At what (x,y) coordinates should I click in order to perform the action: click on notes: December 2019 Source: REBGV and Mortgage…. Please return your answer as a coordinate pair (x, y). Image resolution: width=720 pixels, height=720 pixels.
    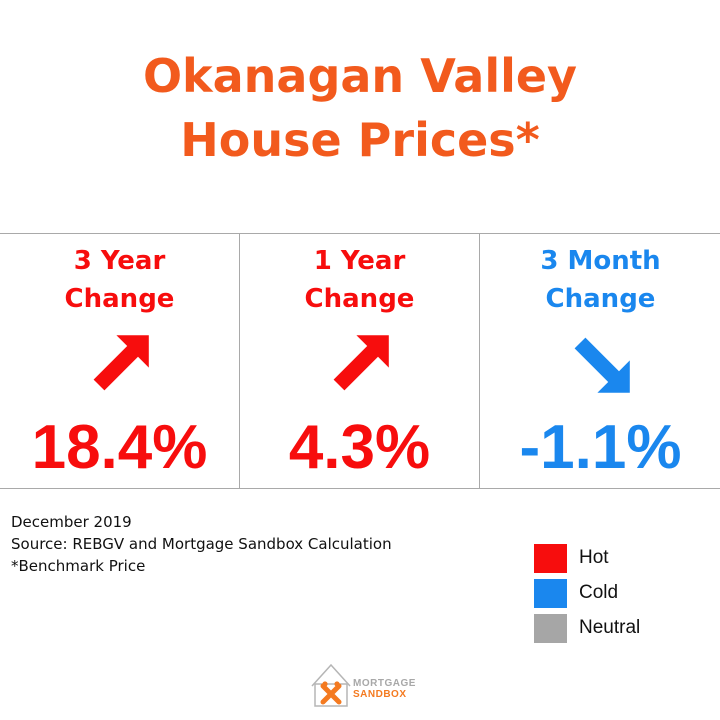
    Looking at the image, I should click on (201, 544).